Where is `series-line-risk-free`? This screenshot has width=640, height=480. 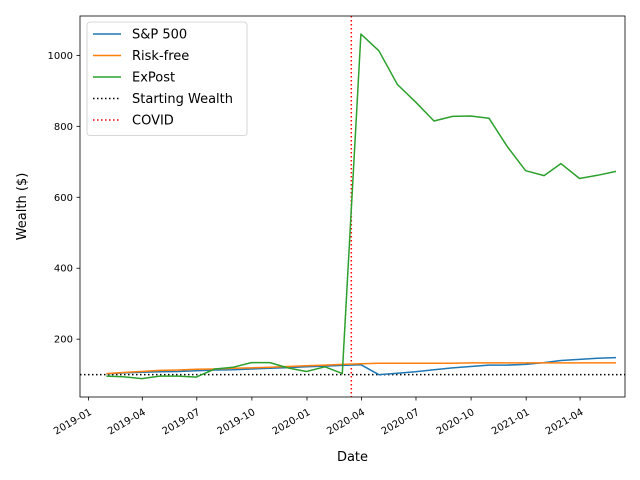
series-line-risk-free is located at coordinates (361, 368).